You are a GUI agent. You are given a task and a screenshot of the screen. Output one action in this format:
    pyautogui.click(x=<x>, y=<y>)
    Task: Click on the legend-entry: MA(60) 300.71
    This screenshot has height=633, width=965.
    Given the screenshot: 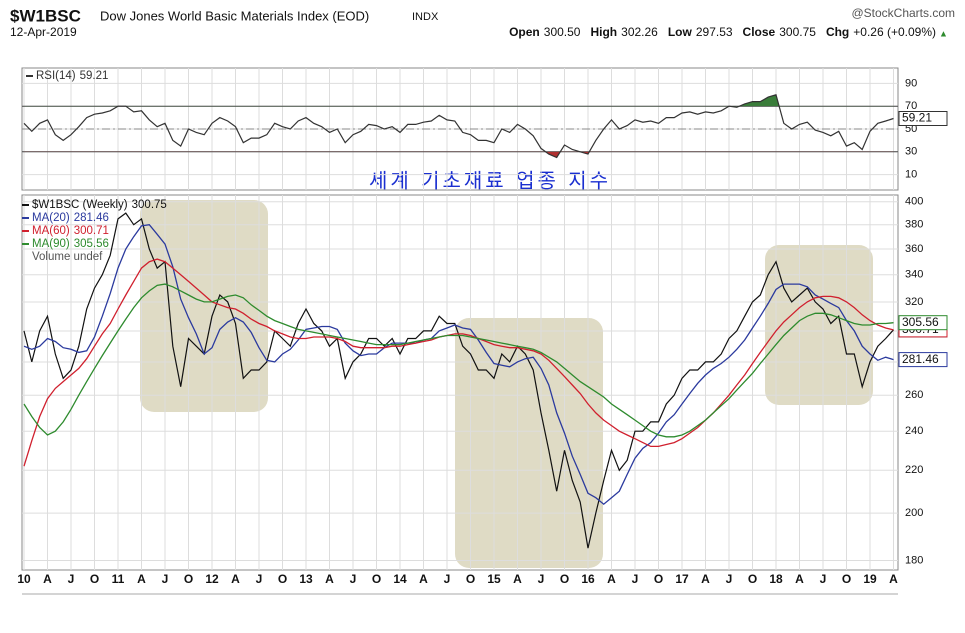 What is the action you would take?
    pyautogui.click(x=70, y=231)
    